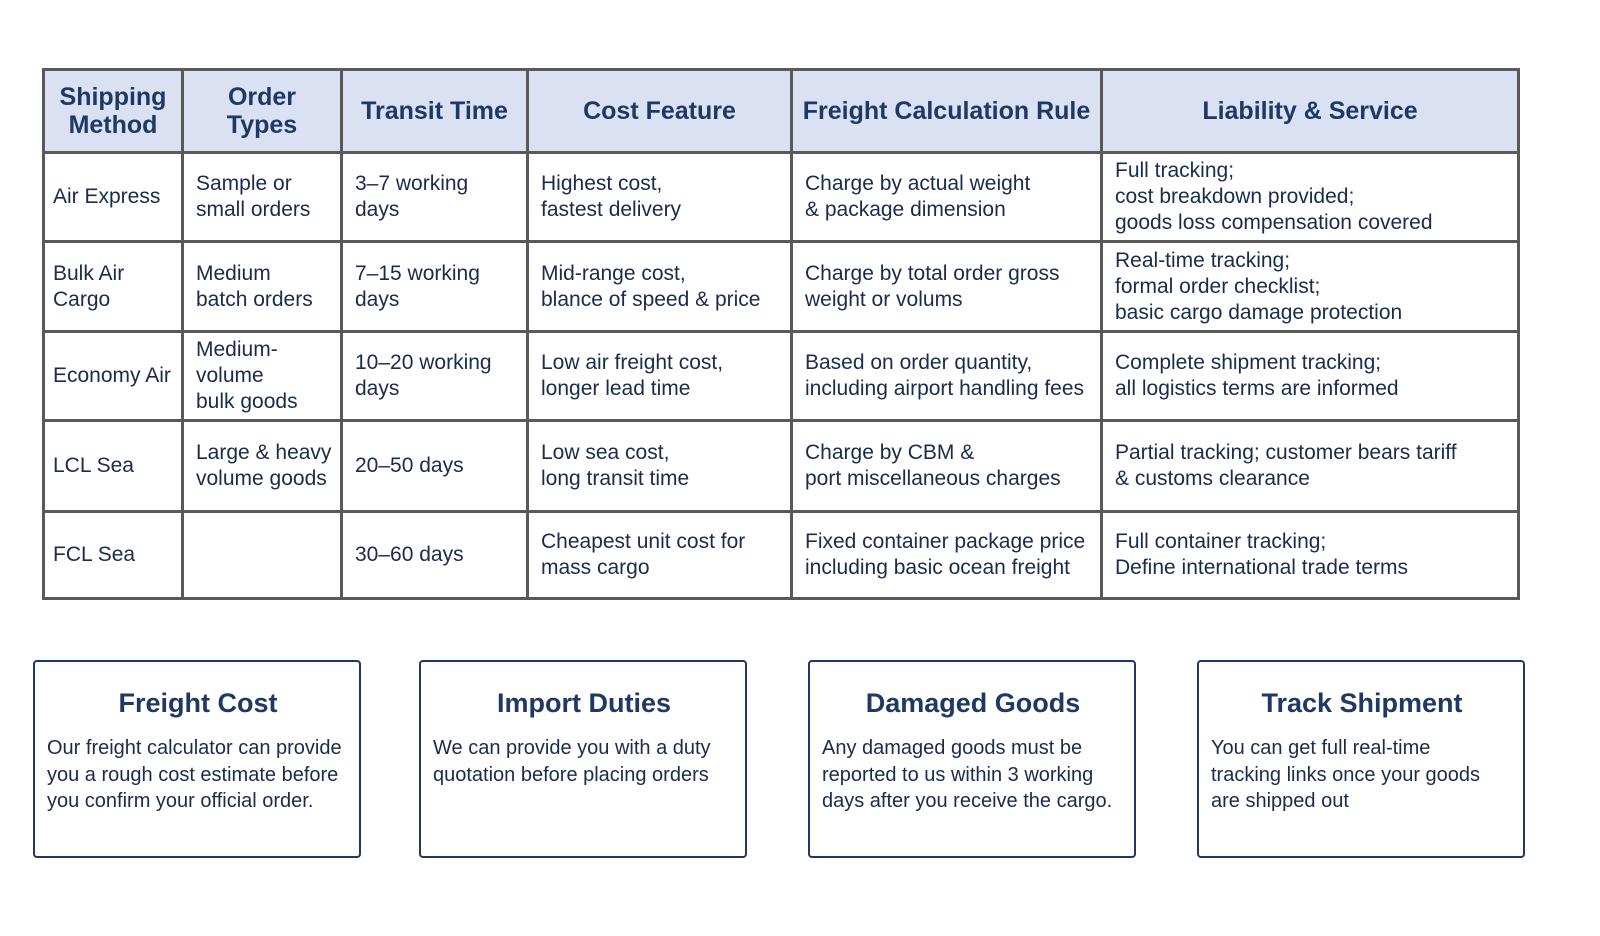 This screenshot has width=1600, height=936. What do you see at coordinates (659, 555) in the screenshot?
I see `table-cell: Cheapest unit cost for mass cargo` at bounding box center [659, 555].